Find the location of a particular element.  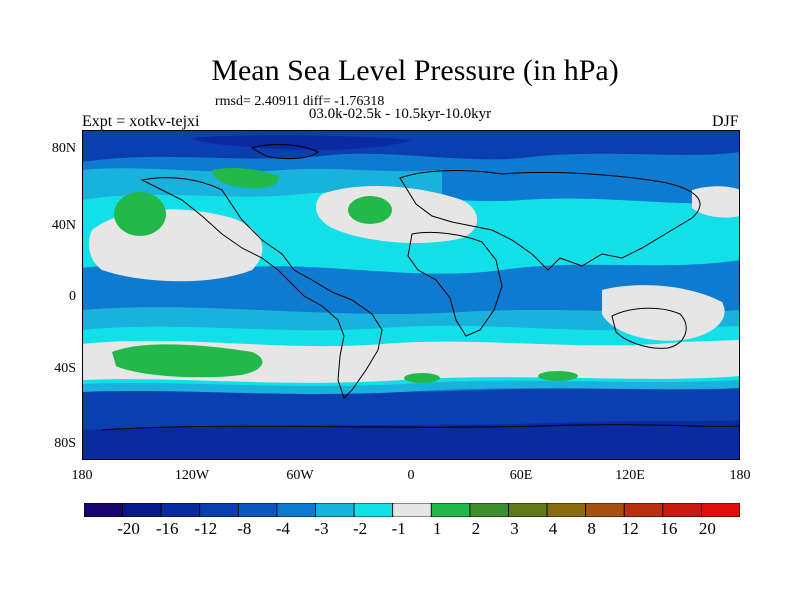

australia-outline is located at coordinates (649, 328).